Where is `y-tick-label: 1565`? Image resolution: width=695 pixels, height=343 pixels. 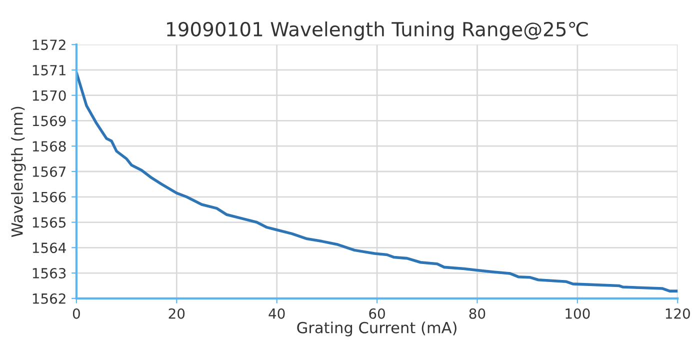
y-tick-label: 1565 is located at coordinates (49, 222).